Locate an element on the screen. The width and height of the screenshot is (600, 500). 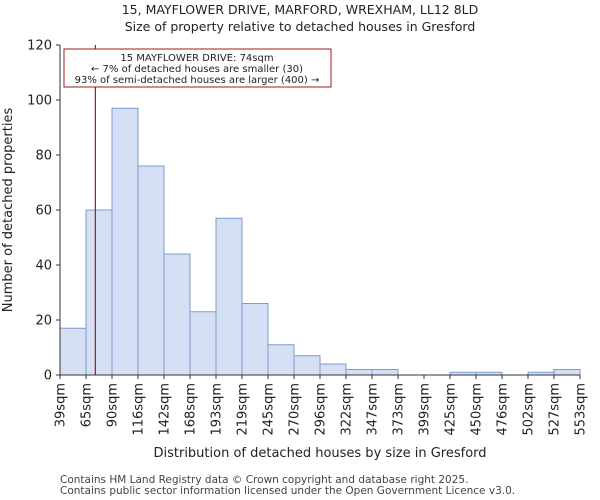
x-tick-label: 90sqm is located at coordinates (113, 405).